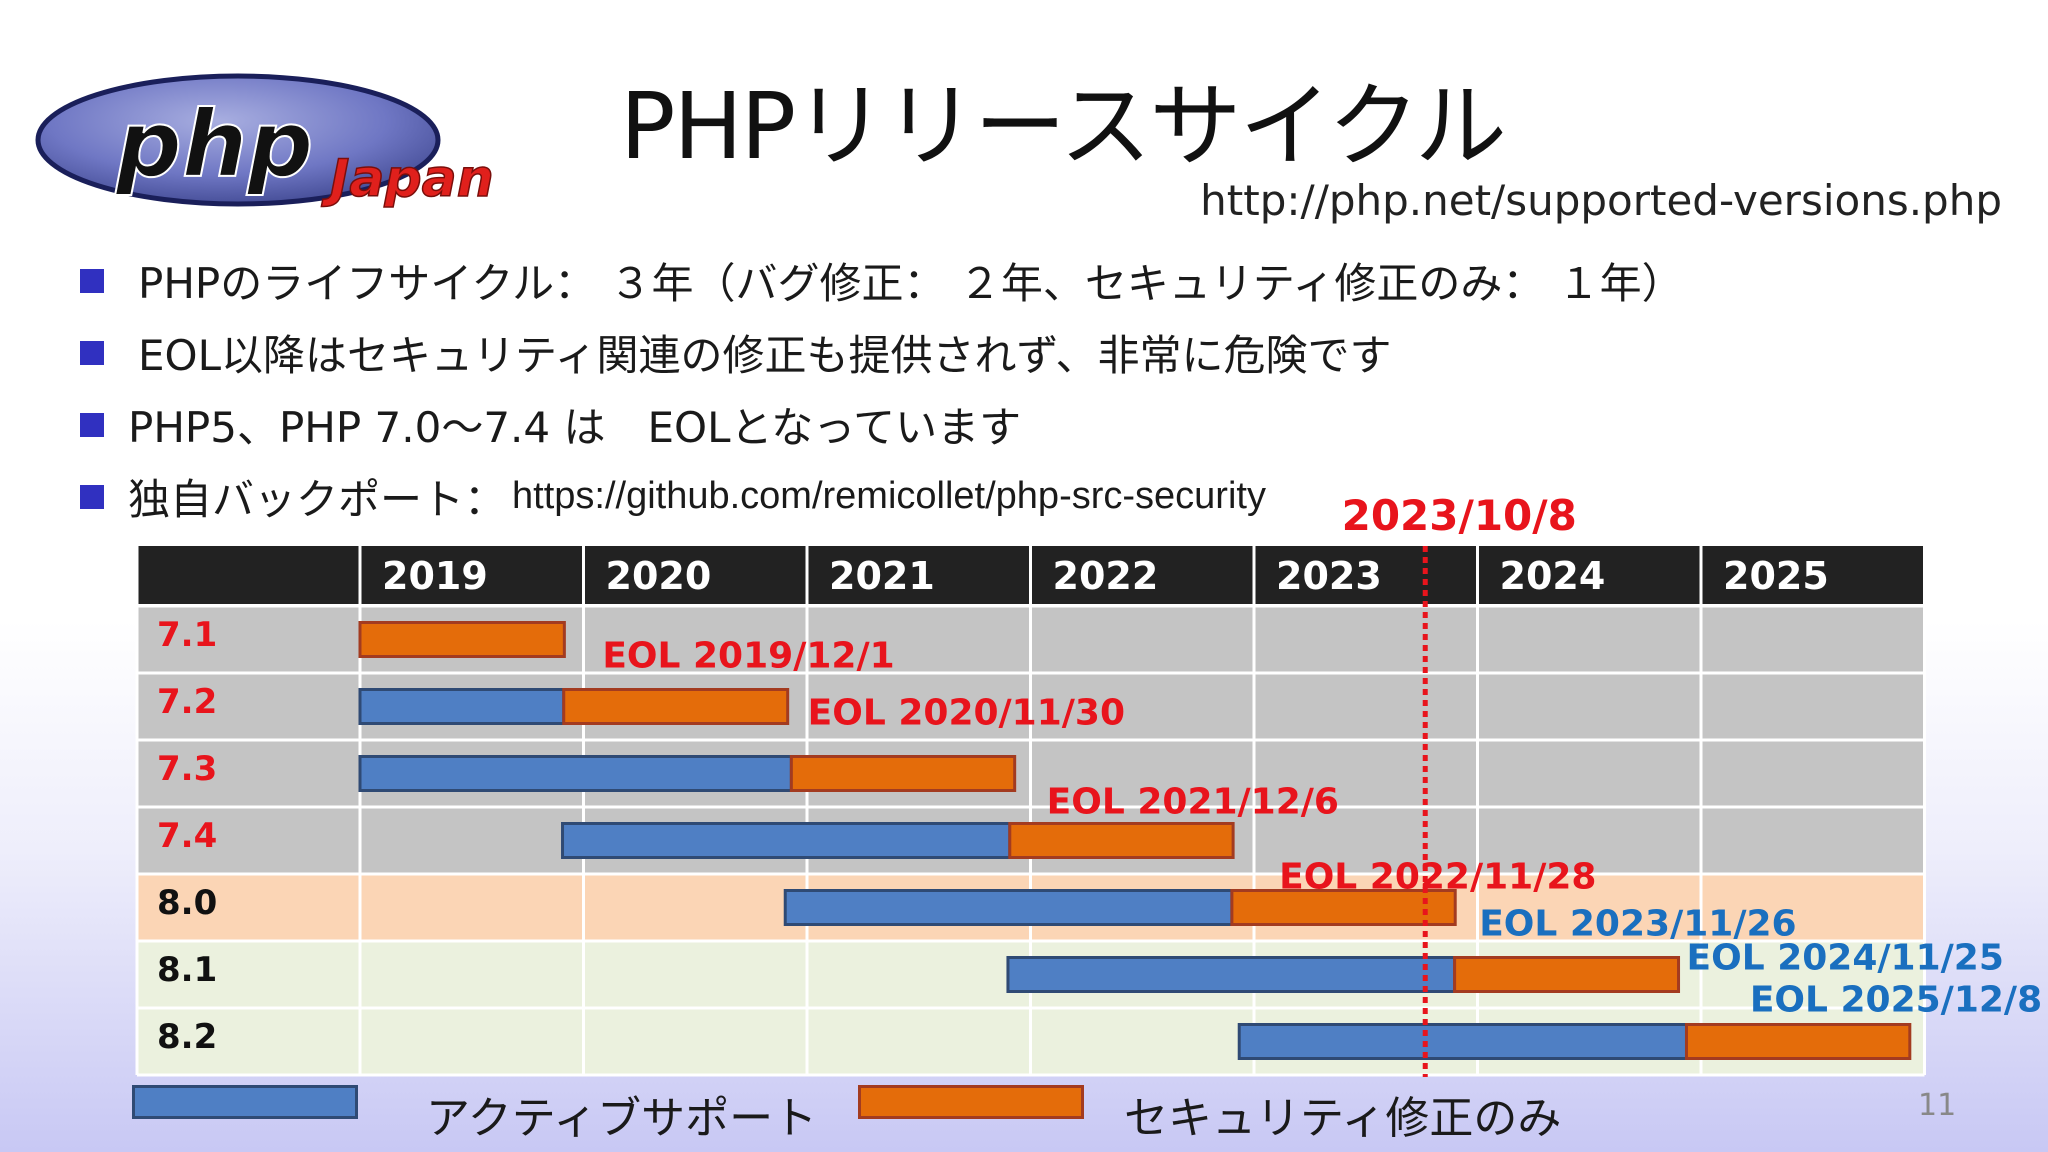  What do you see at coordinates (1462, 1041) in the screenshot?
I see `active-support-bar-8.2` at bounding box center [1462, 1041].